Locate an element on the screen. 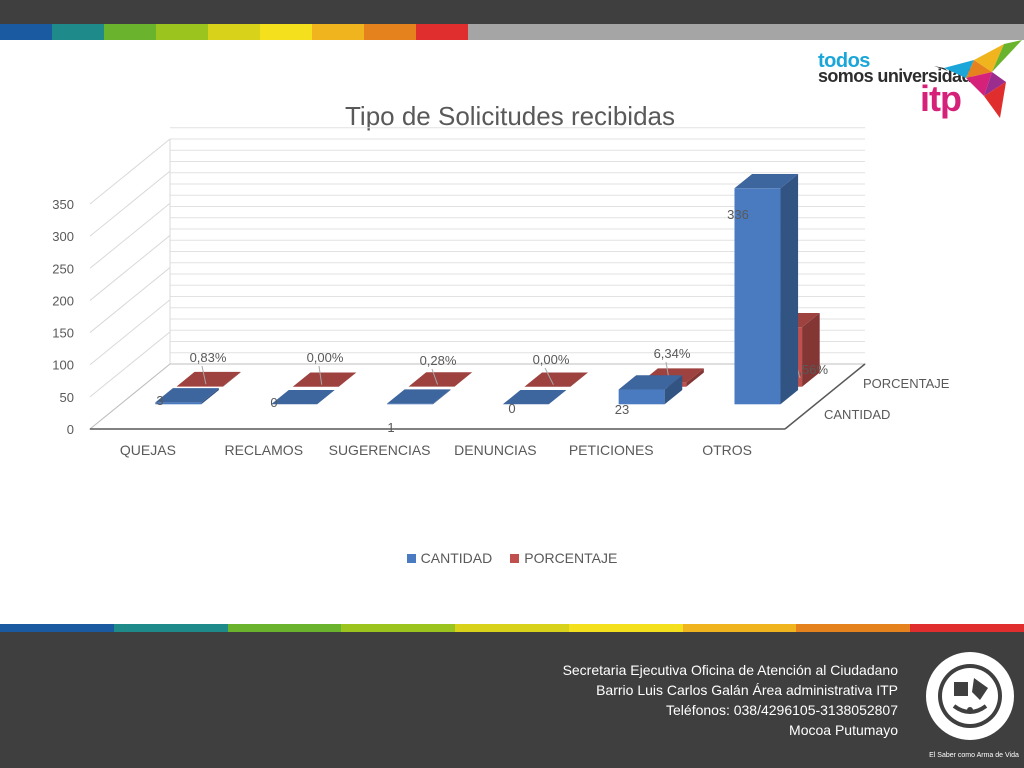 This screenshot has width=1024, height=768. y-tick-label: 0 is located at coordinates (70, 429).